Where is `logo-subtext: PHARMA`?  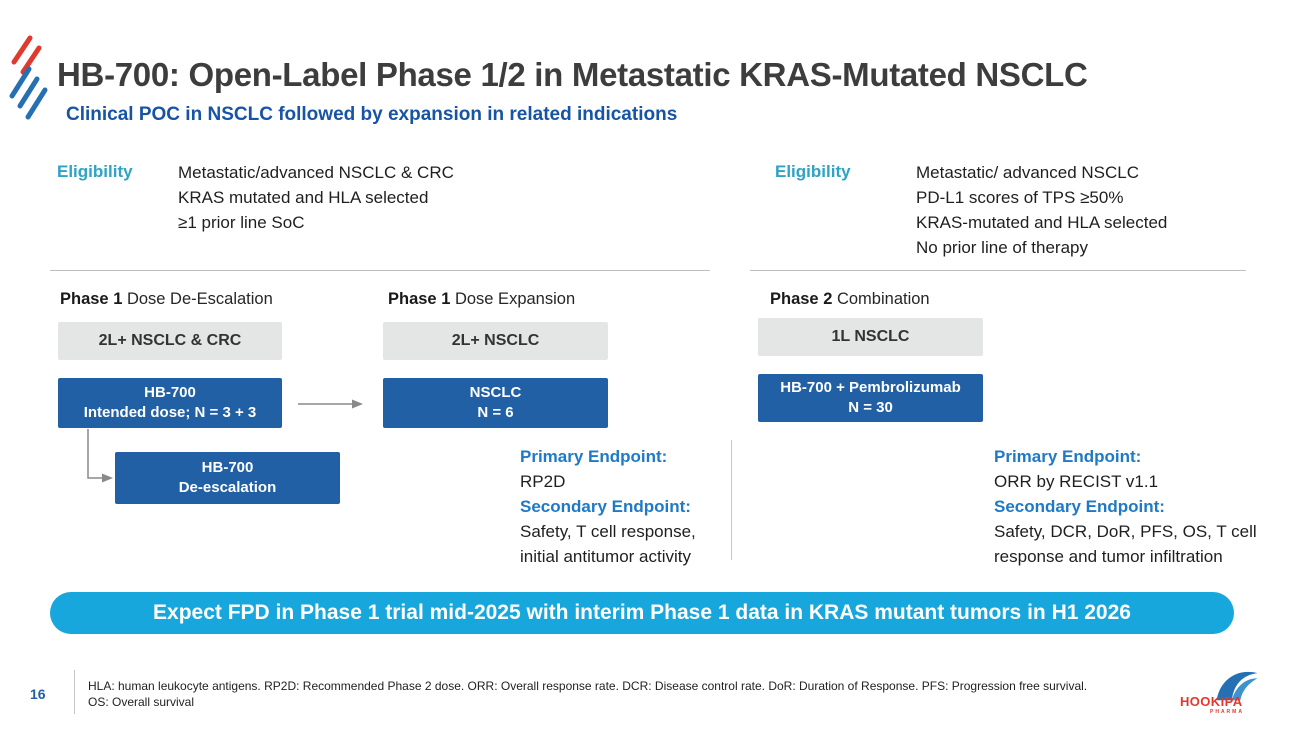
logo-subtext: PHARMA is located at coordinates (1227, 712).